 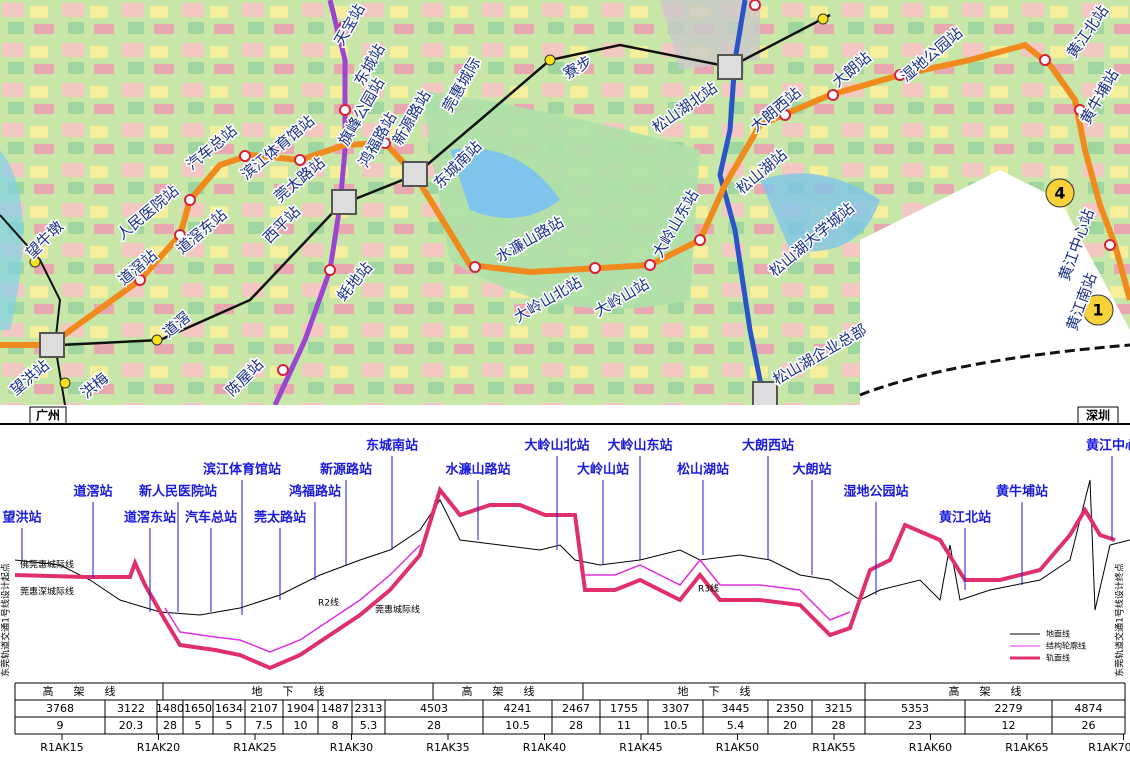 I want to click on mileage-label: R1AK15, so click(x=61, y=747).